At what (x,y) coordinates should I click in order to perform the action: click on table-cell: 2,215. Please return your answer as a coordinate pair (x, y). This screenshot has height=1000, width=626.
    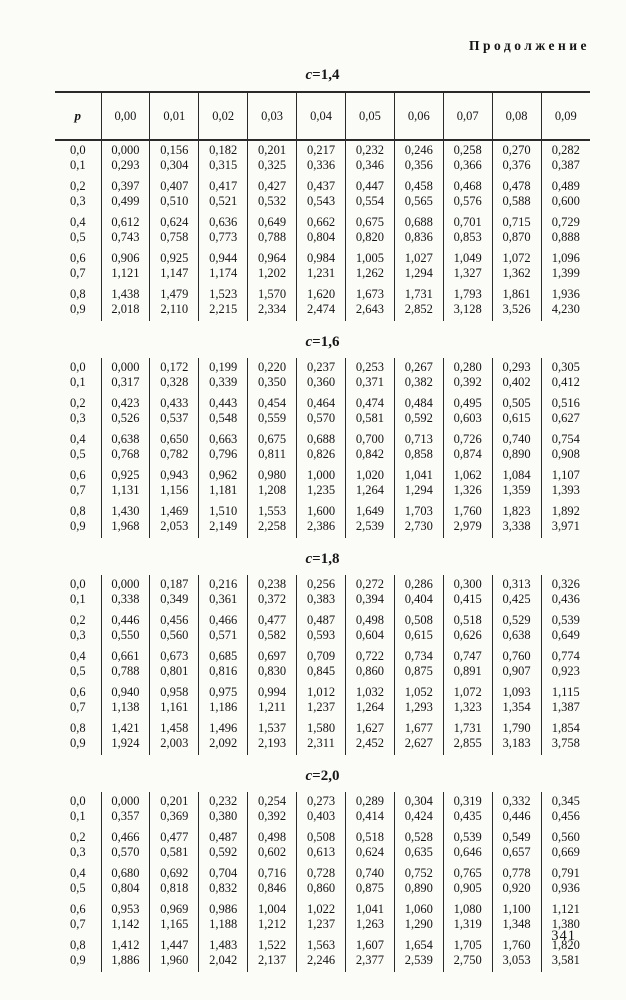
    Looking at the image, I should click on (223, 311).